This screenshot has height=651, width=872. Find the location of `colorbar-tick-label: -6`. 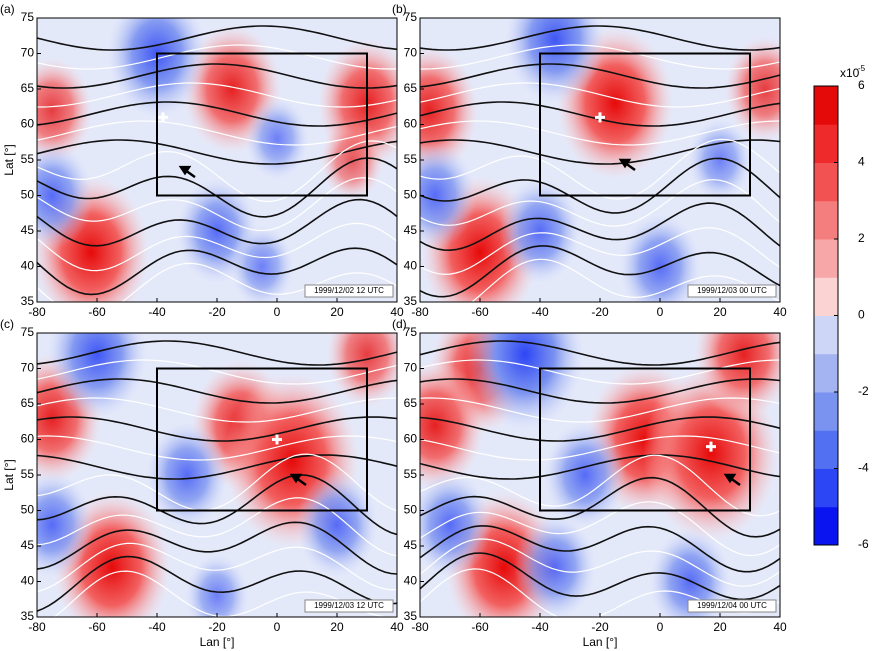

colorbar-tick-label: -6 is located at coordinates (863, 544).